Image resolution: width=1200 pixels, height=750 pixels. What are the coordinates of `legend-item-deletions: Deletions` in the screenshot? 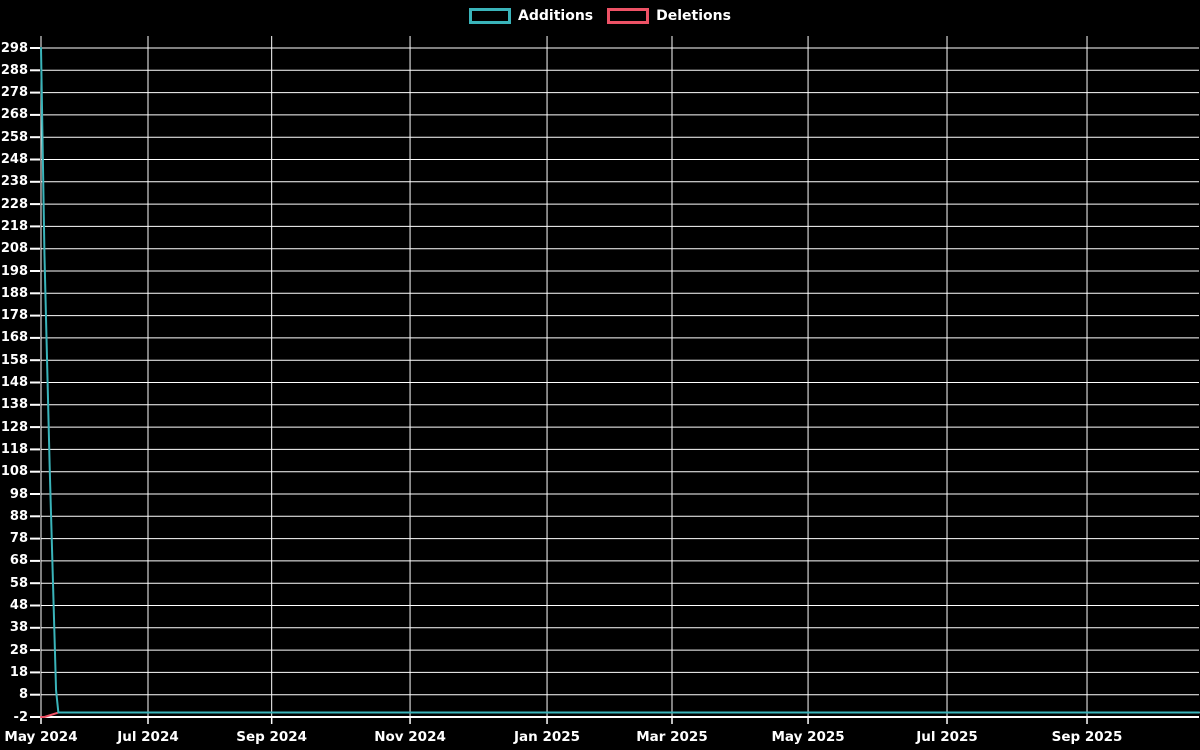 It's located at (669, 16).